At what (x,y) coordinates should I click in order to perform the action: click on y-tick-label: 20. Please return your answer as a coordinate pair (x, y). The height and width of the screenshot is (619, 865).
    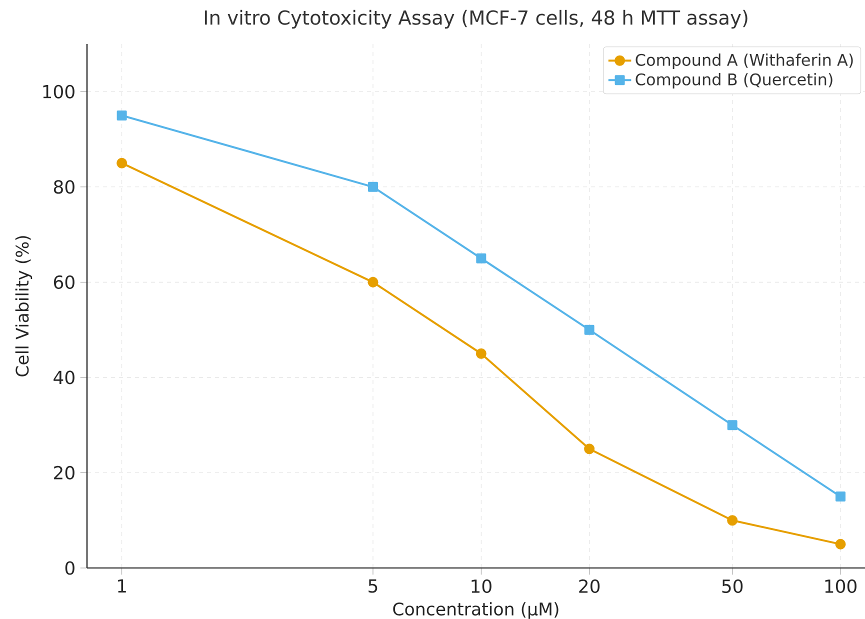
    Looking at the image, I should click on (64, 473).